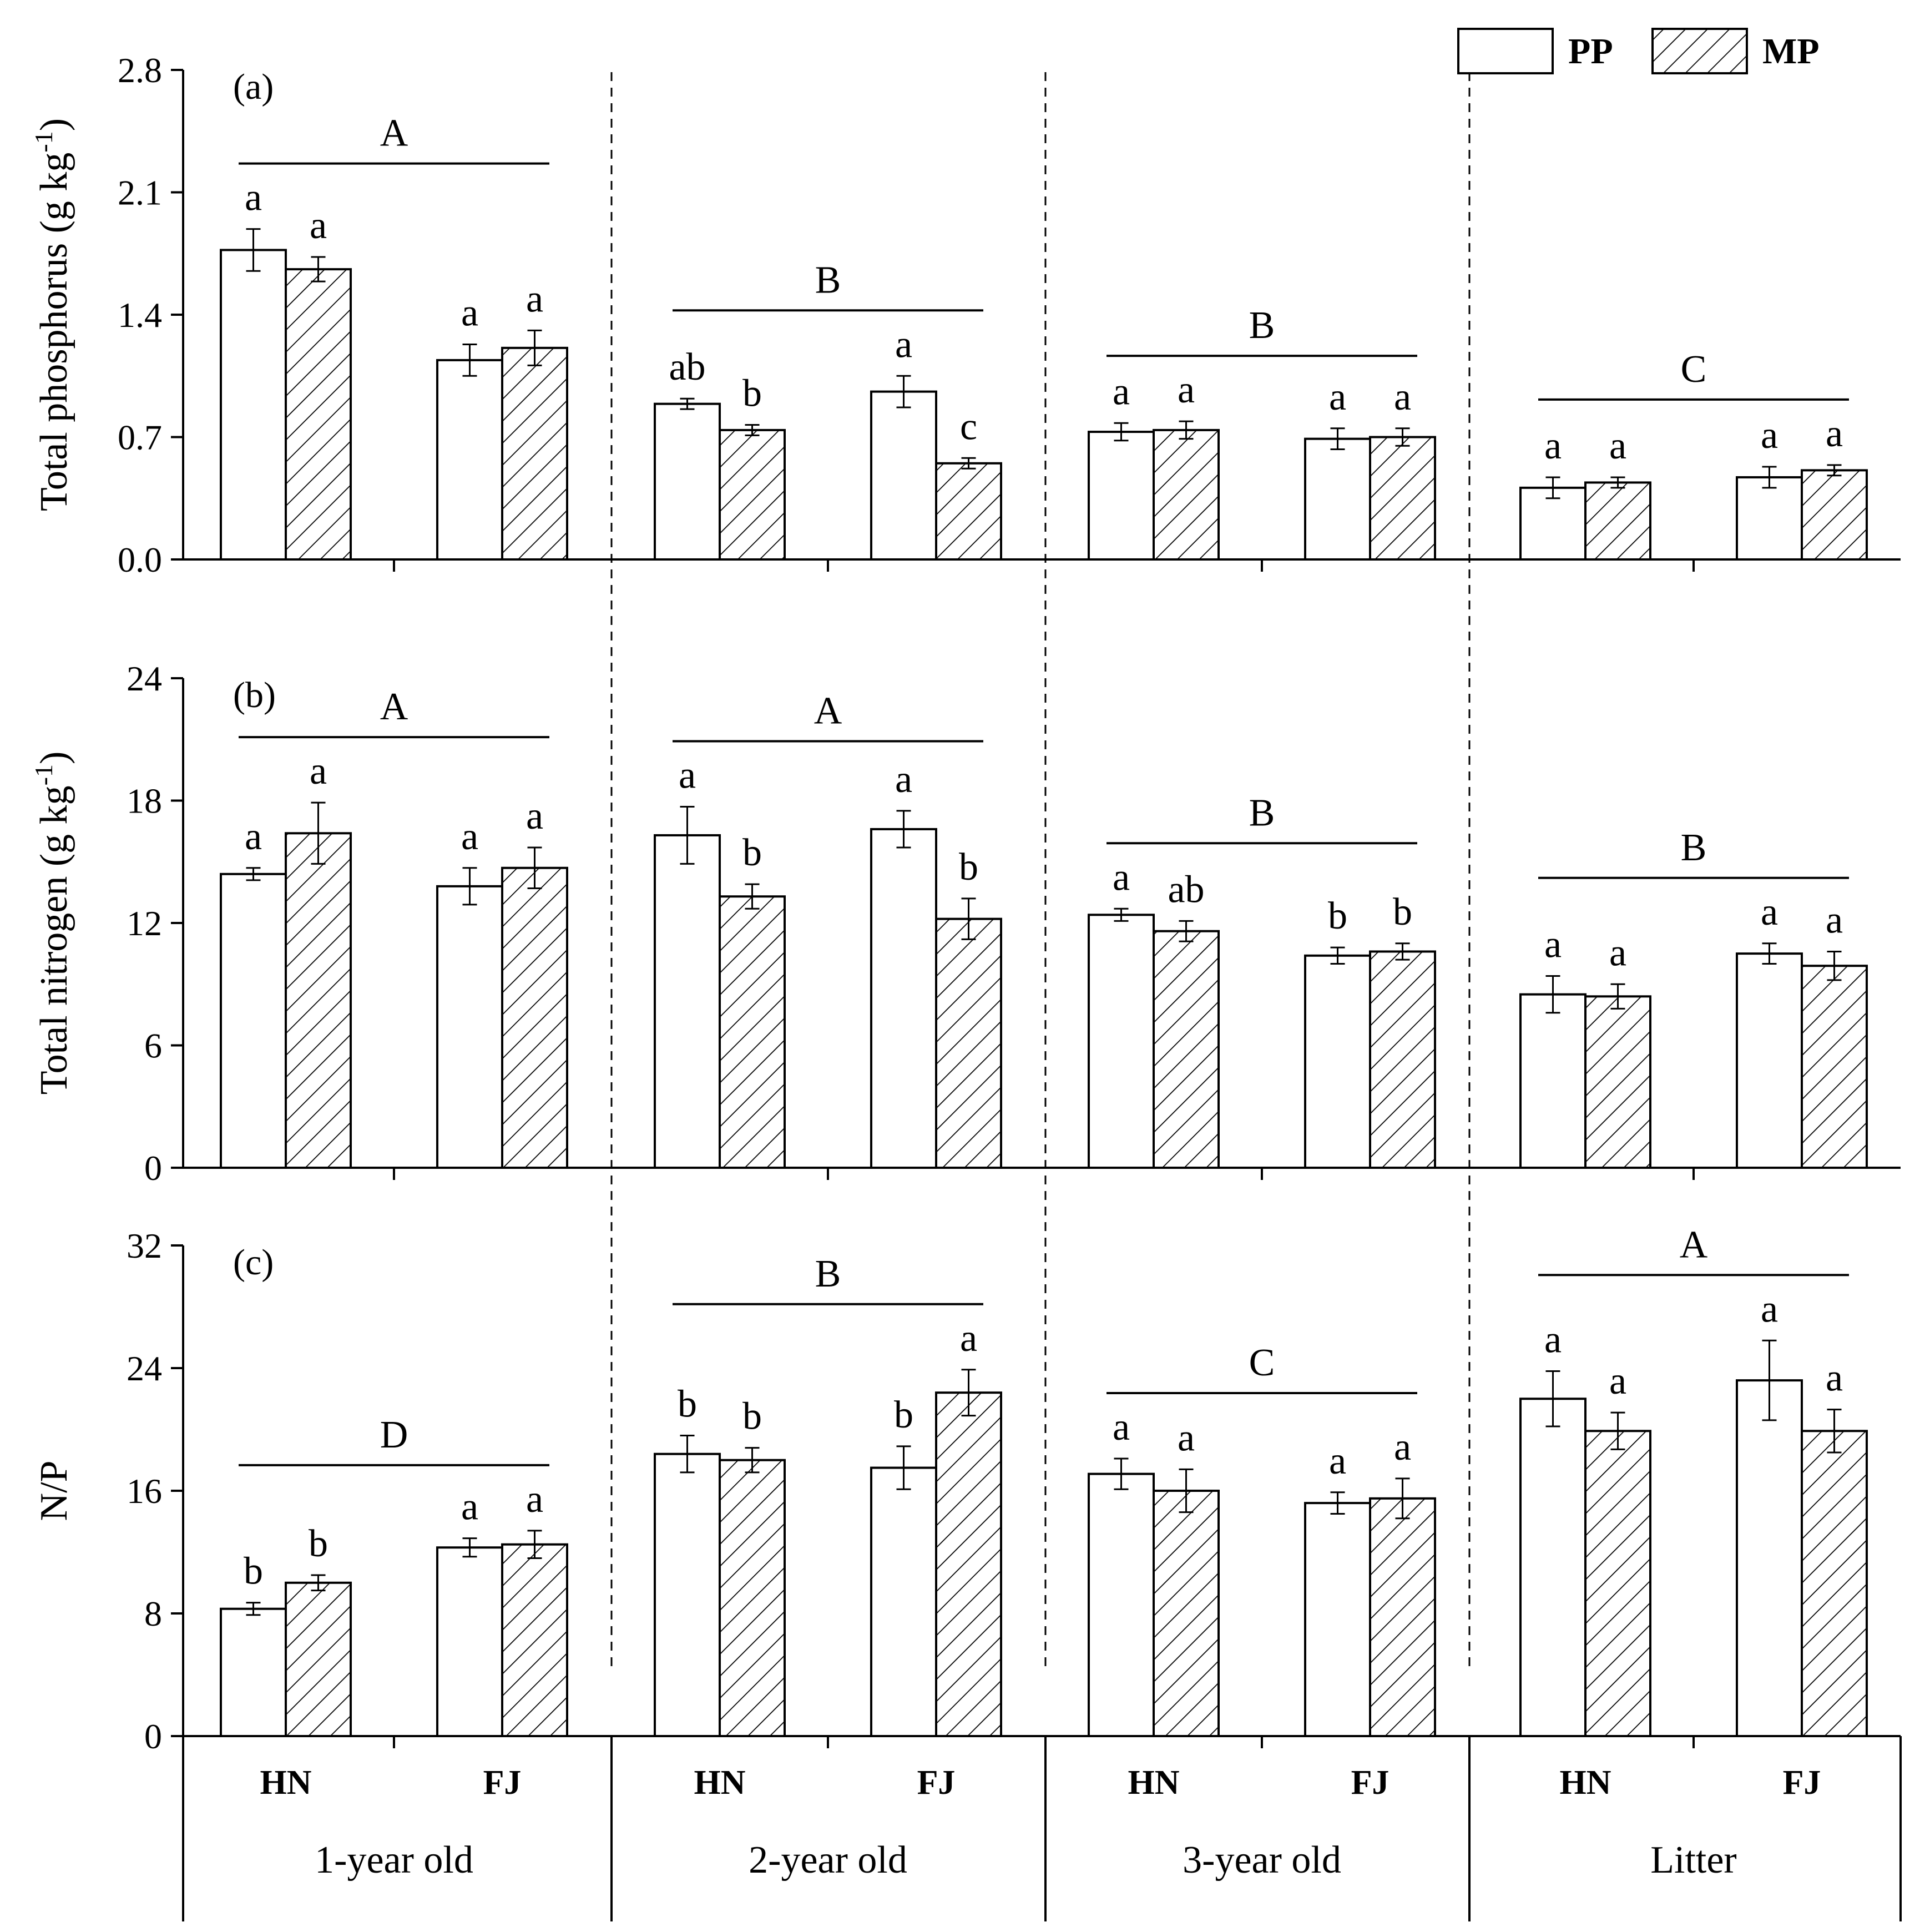 This screenshot has width=1925, height=1932. What do you see at coordinates (1791, 51) in the screenshot?
I see `legend-label-MP: MP` at bounding box center [1791, 51].